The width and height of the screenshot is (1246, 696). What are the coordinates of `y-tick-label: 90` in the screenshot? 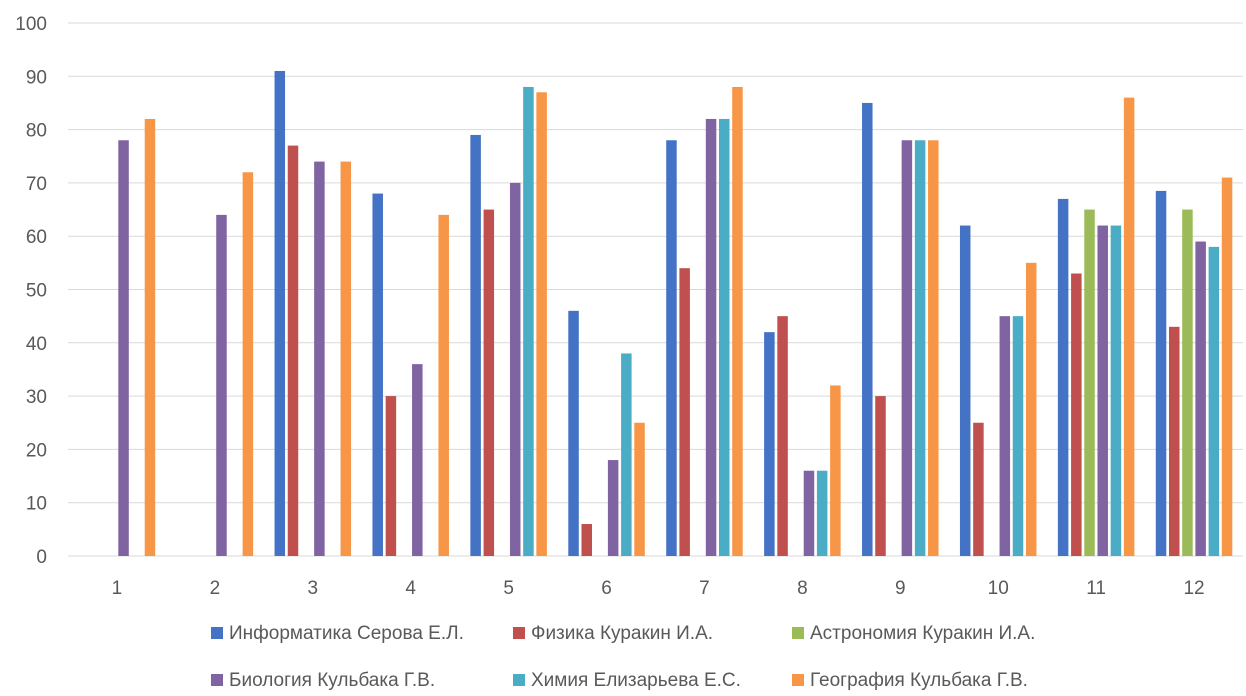 It's located at (36, 77).